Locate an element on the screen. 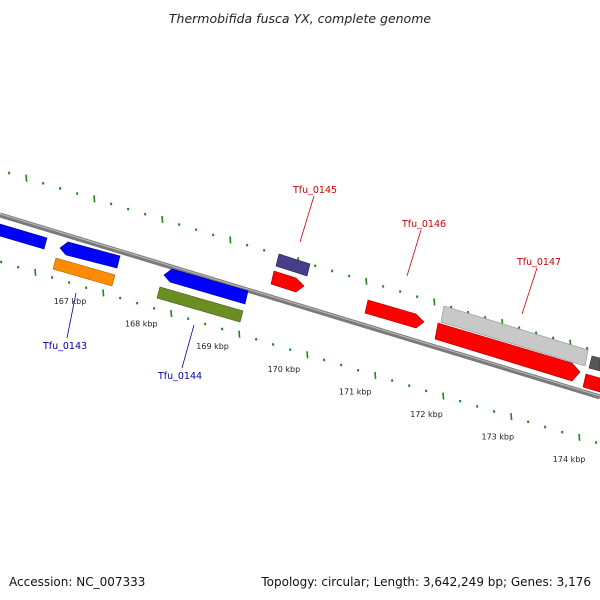 The width and height of the screenshot is (600, 600). purple-track-feature is located at coordinates (293, 265).